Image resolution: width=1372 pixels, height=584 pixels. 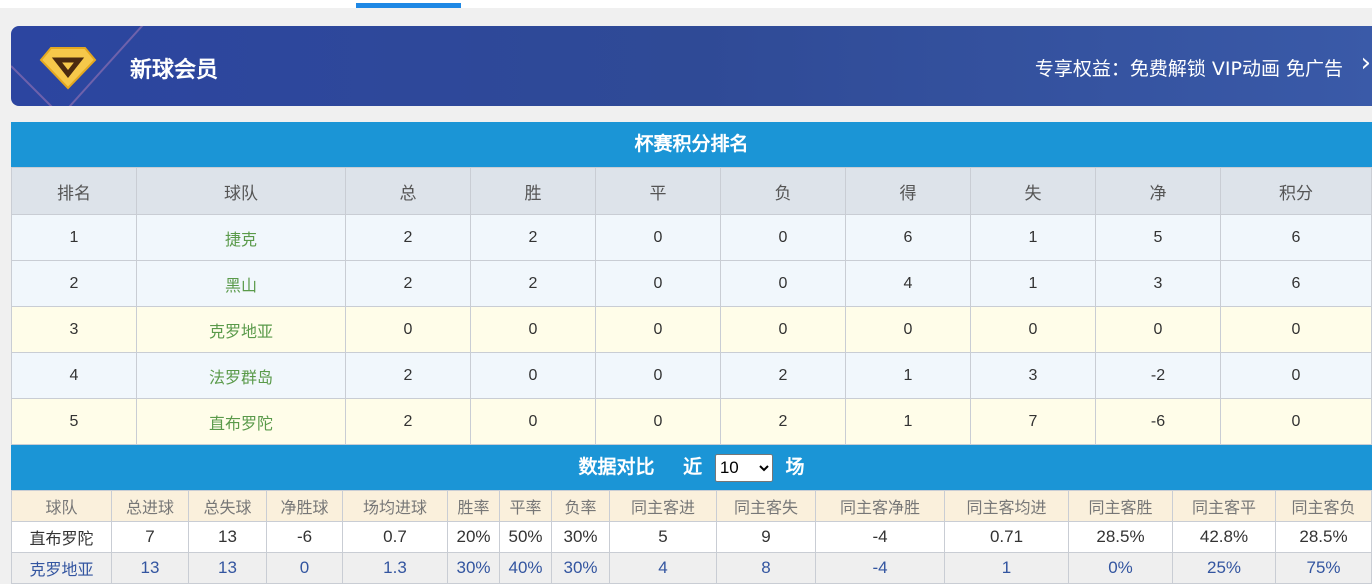 What do you see at coordinates (908, 237) in the screenshot?
I see `cell: 6` at bounding box center [908, 237].